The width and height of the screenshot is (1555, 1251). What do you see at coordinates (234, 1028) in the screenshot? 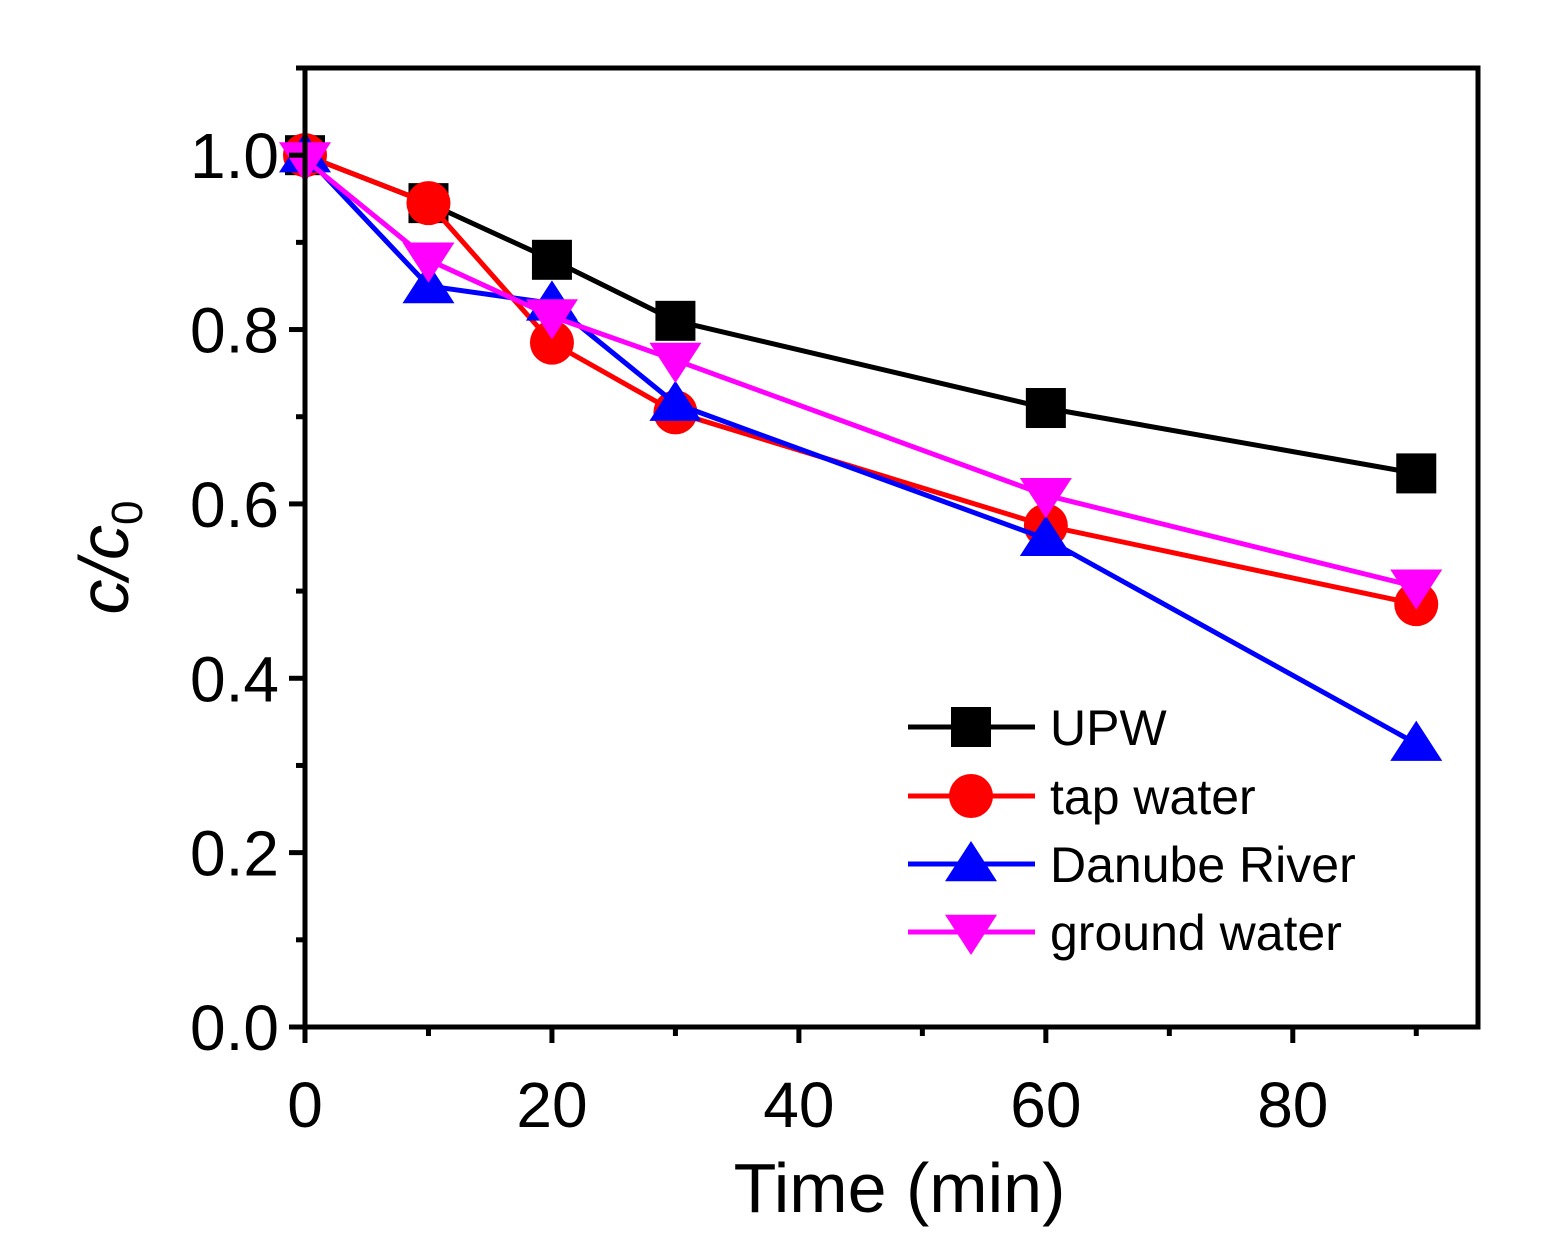
I see `y-tick-label: 0.0` at bounding box center [234, 1028].